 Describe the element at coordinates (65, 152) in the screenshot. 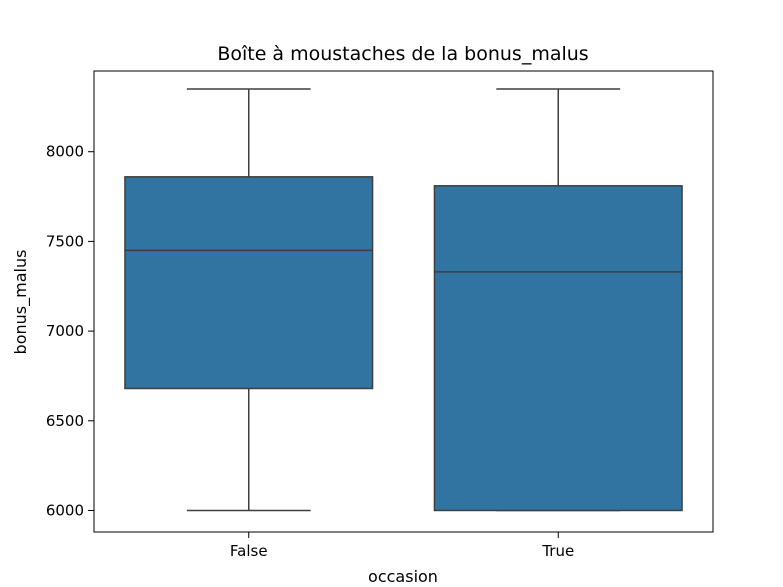

I see `y-tick-label: 8000` at that location.